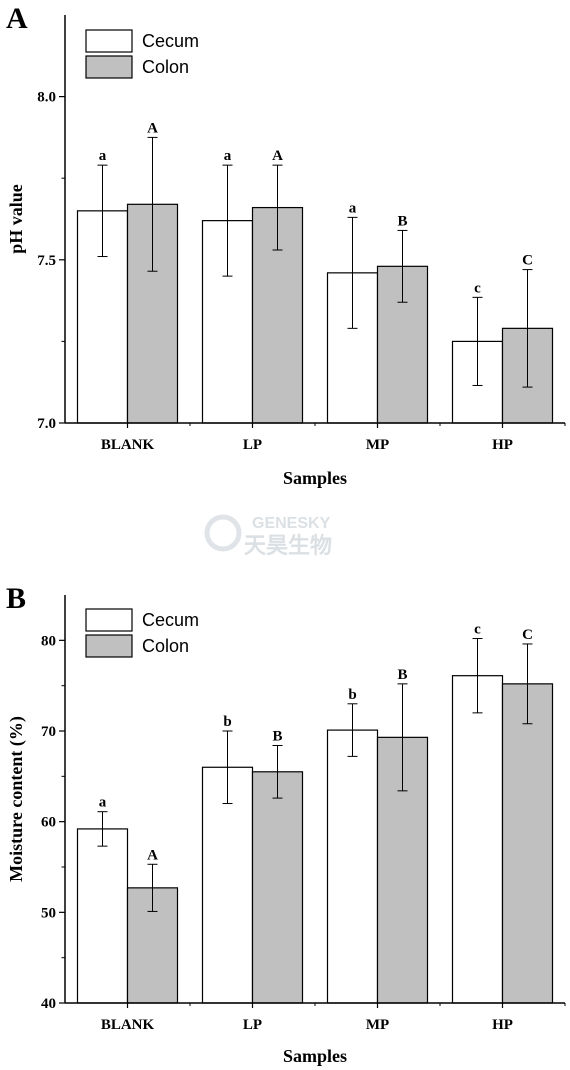 This screenshot has height=1070, width=570. What do you see at coordinates (227, 885) in the screenshot?
I see `bar-b-cecum-lp` at bounding box center [227, 885].